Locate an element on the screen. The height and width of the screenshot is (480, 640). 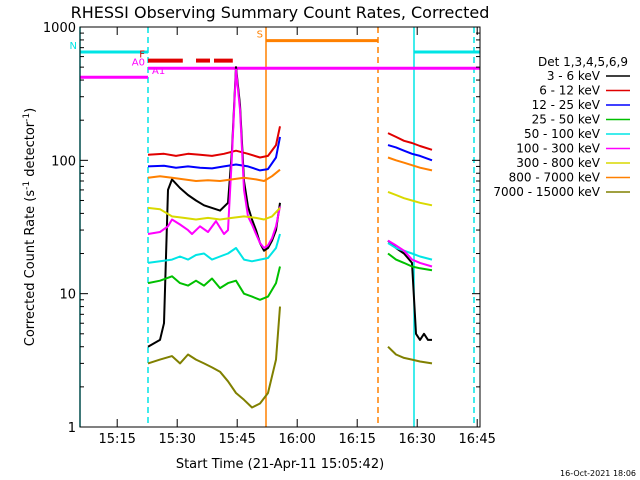
series-line-0-seg1 is located at coordinates (214, 207).